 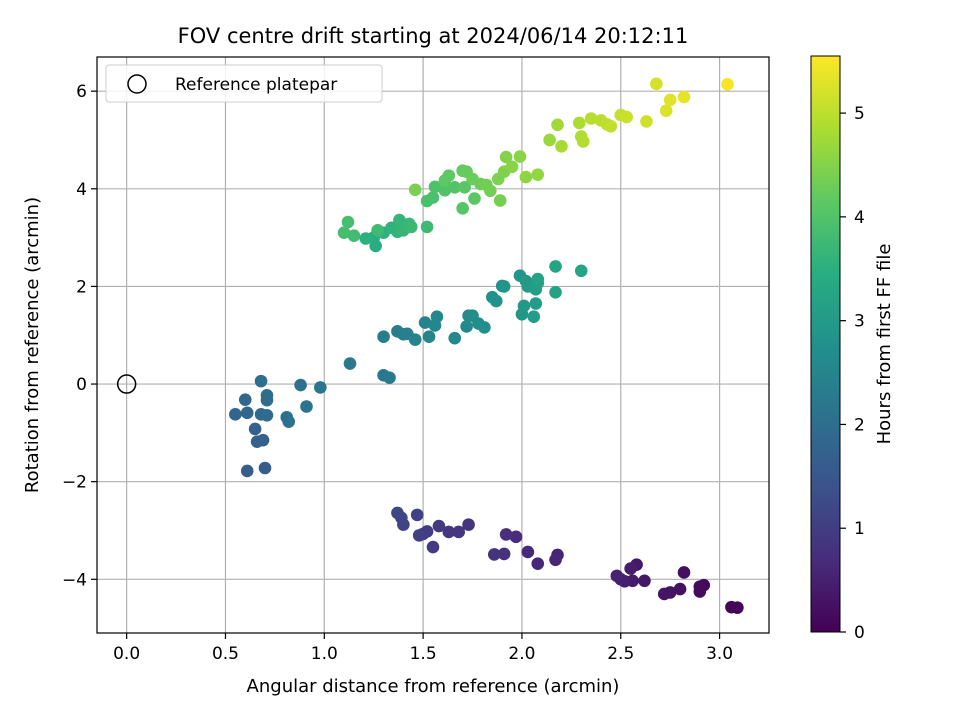 What do you see at coordinates (225, 654) in the screenshot?
I see `x-tick-label: 0.5` at bounding box center [225, 654].